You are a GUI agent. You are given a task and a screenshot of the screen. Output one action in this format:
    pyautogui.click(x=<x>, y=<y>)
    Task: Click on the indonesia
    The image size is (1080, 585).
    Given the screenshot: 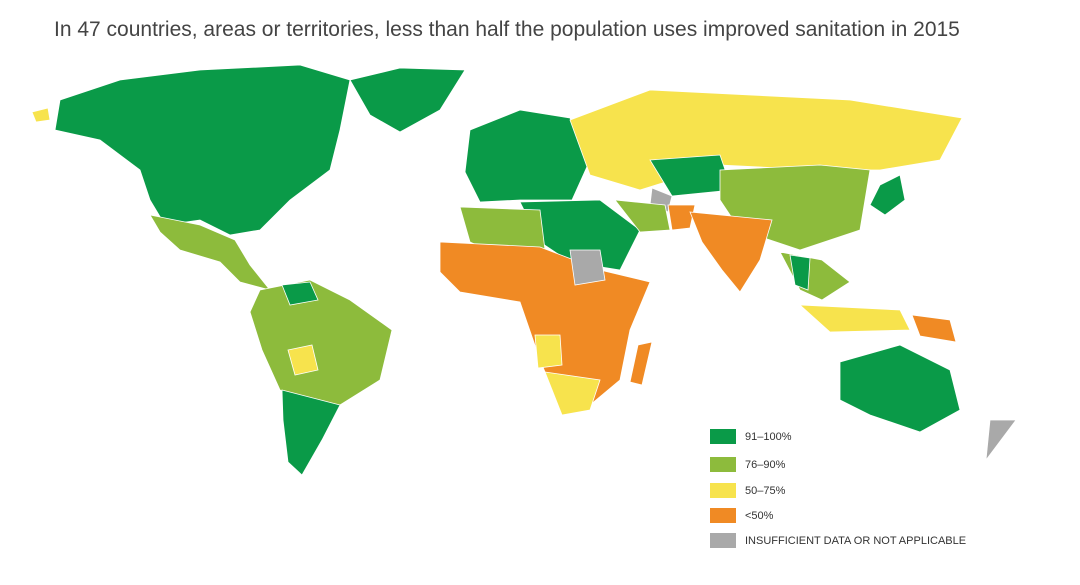 What is the action you would take?
    pyautogui.click(x=854, y=318)
    